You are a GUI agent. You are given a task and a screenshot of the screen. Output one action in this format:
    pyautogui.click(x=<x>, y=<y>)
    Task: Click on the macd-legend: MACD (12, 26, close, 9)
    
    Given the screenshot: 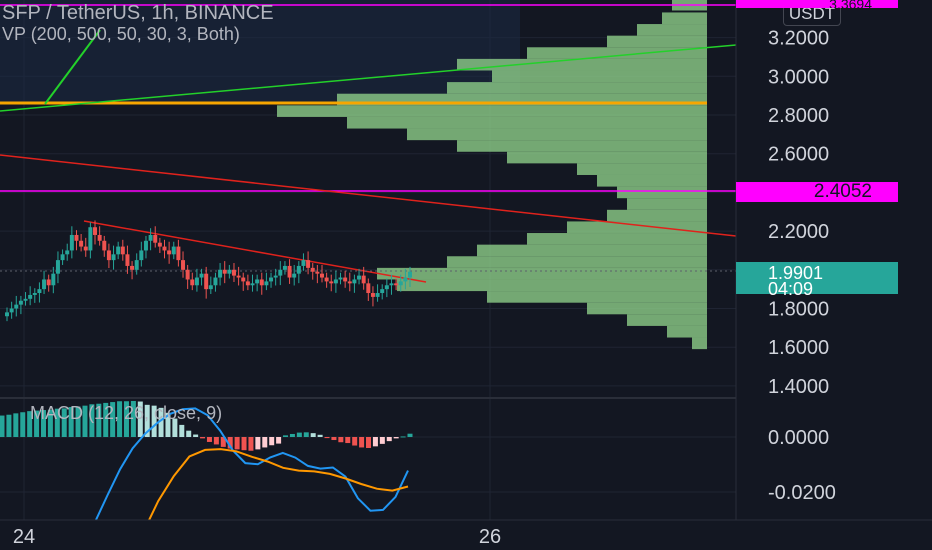 What is the action you would take?
    pyautogui.click(x=126, y=413)
    